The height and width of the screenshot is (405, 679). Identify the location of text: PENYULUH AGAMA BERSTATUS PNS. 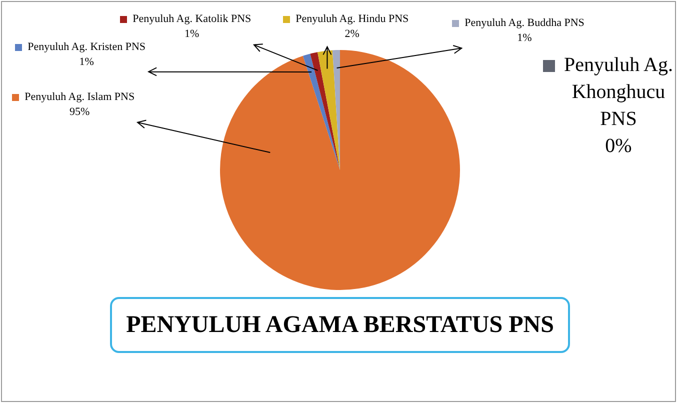
(340, 325).